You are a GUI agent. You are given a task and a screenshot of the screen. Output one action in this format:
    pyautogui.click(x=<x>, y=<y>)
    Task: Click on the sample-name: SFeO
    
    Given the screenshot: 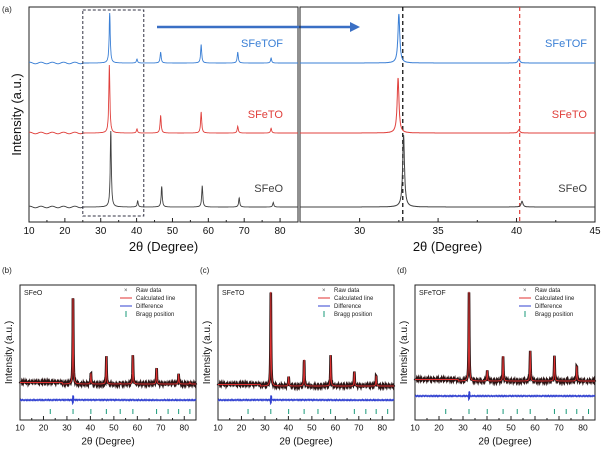 What is the action you would take?
    pyautogui.click(x=33, y=293)
    